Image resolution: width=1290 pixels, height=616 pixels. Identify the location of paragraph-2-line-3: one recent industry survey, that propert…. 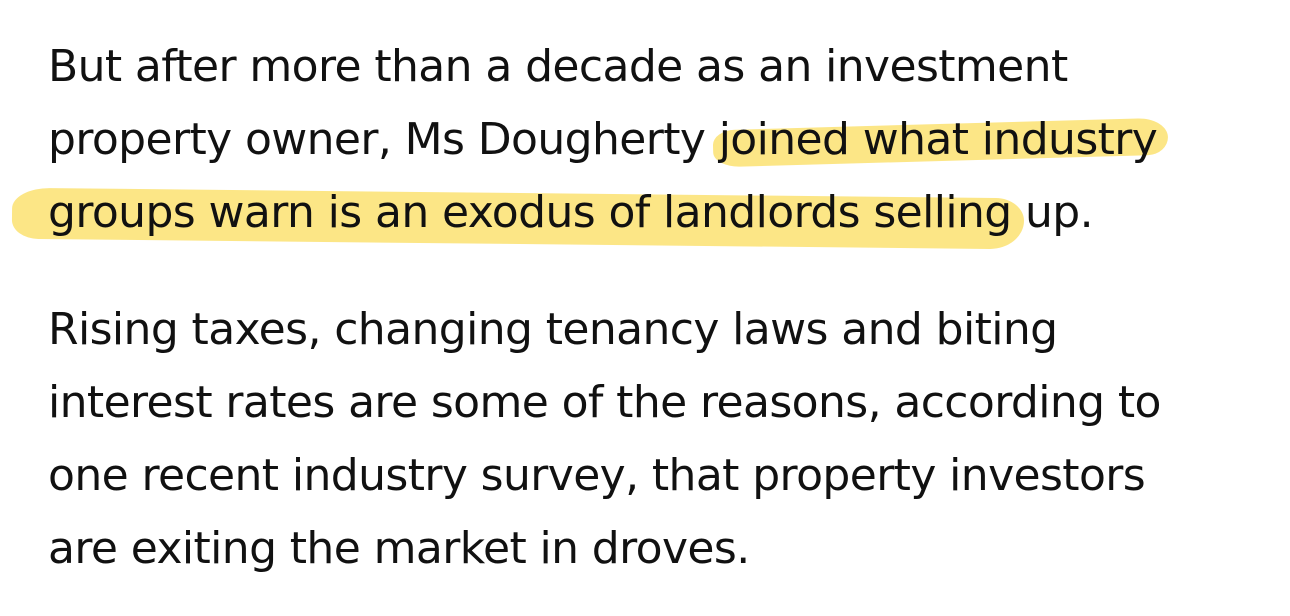
(597, 475).